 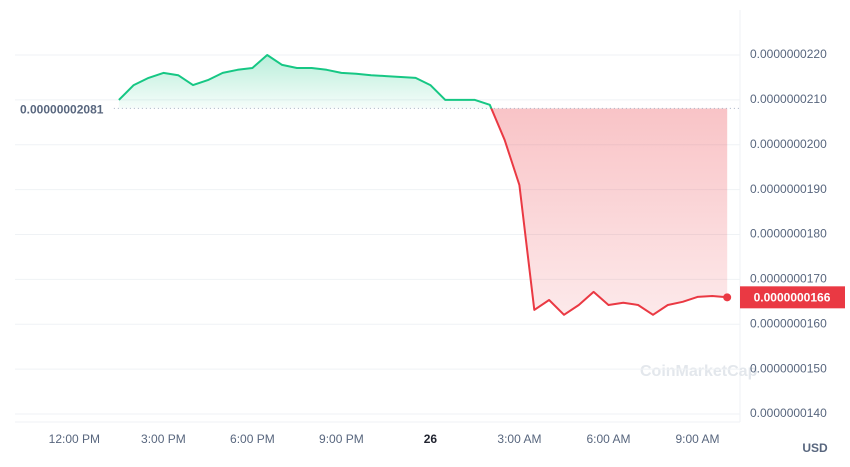 What do you see at coordinates (608, 439) in the screenshot?
I see `x-tick-label: 6:00 AM` at bounding box center [608, 439].